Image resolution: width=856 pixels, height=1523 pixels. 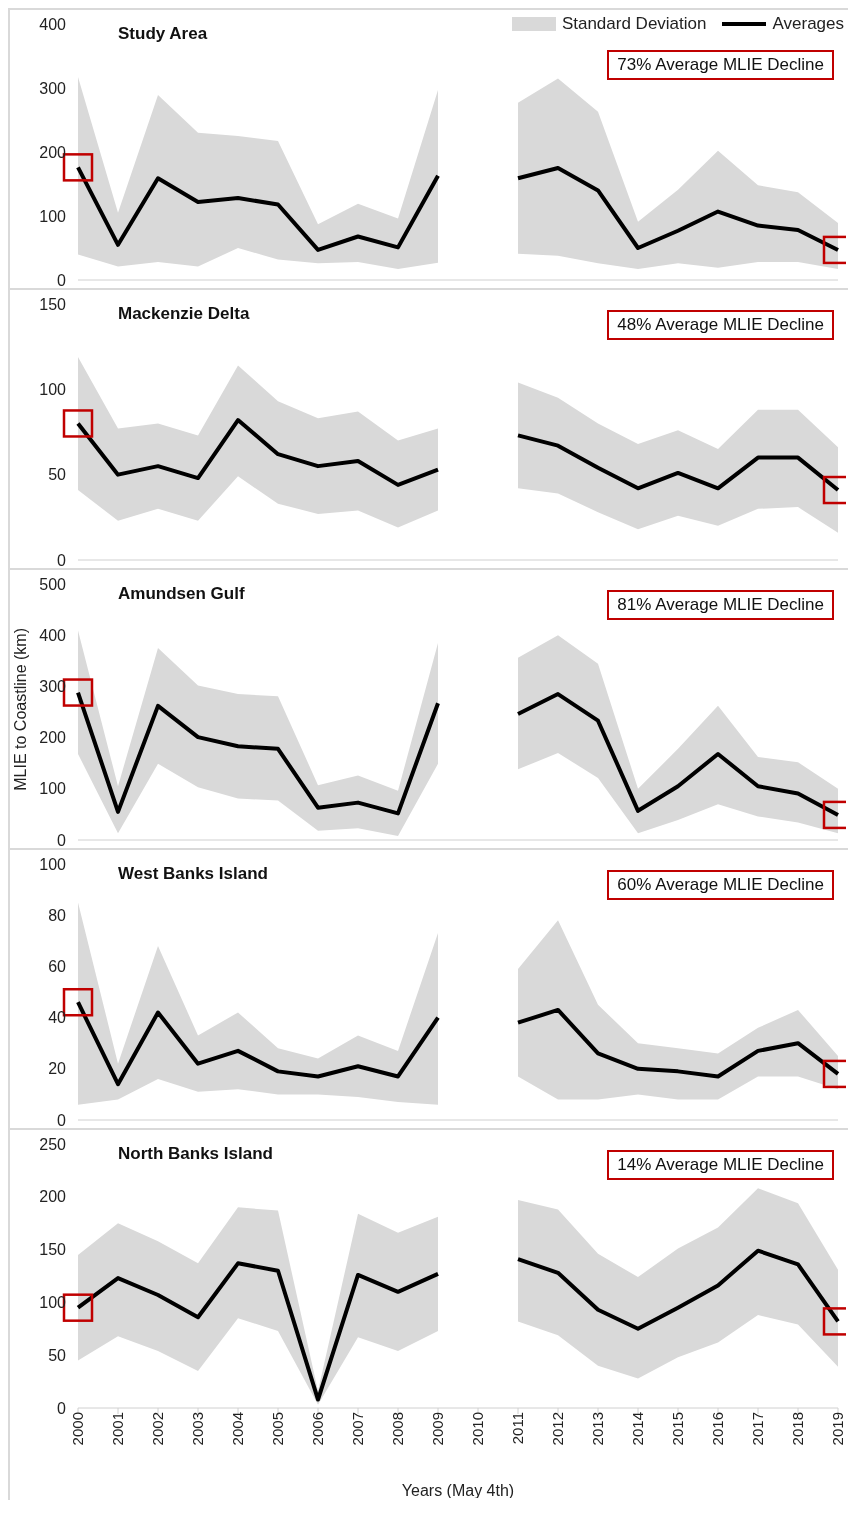 I want to click on x-tick-label: 2007, so click(x=357, y=1429).